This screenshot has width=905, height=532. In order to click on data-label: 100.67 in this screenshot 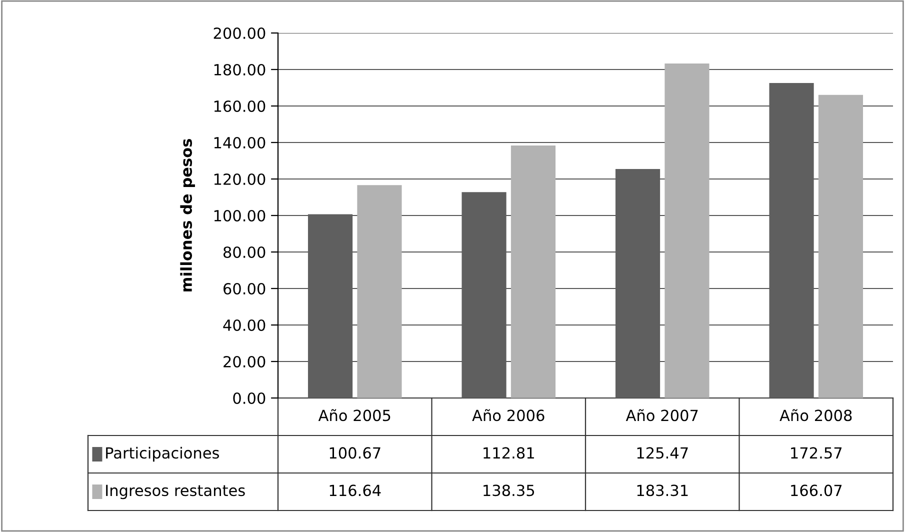, I will do `click(355, 453)`.